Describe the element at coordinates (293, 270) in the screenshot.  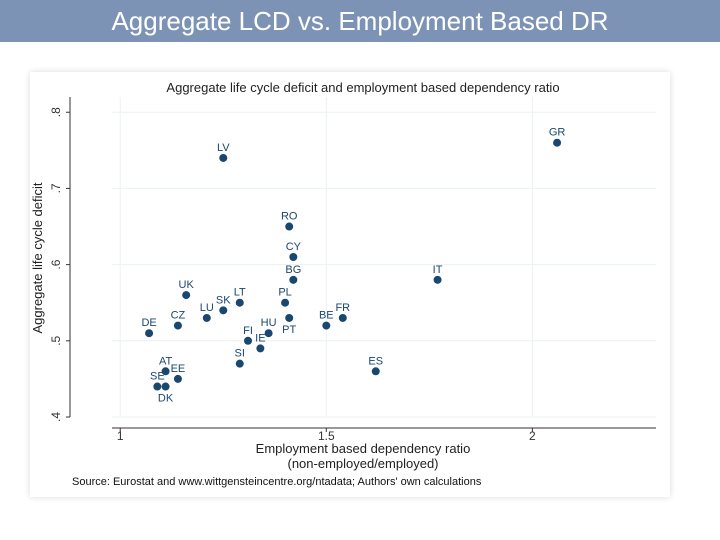
I see `point-label-bg: BG` at that location.